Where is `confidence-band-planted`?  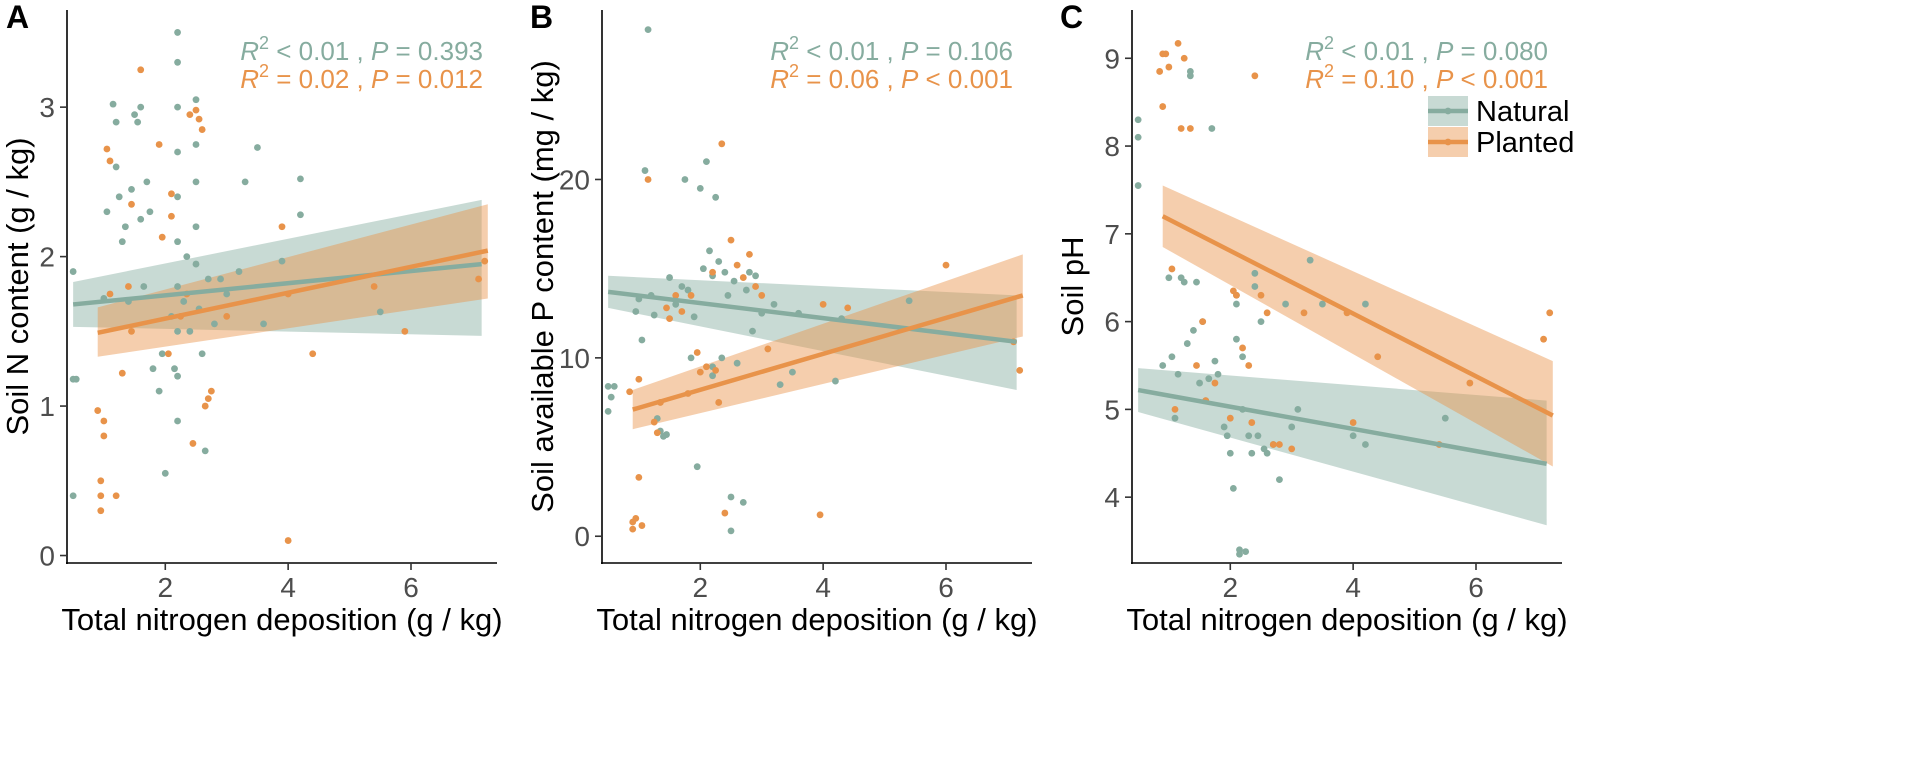
confidence-band-planted is located at coordinates (827, 342).